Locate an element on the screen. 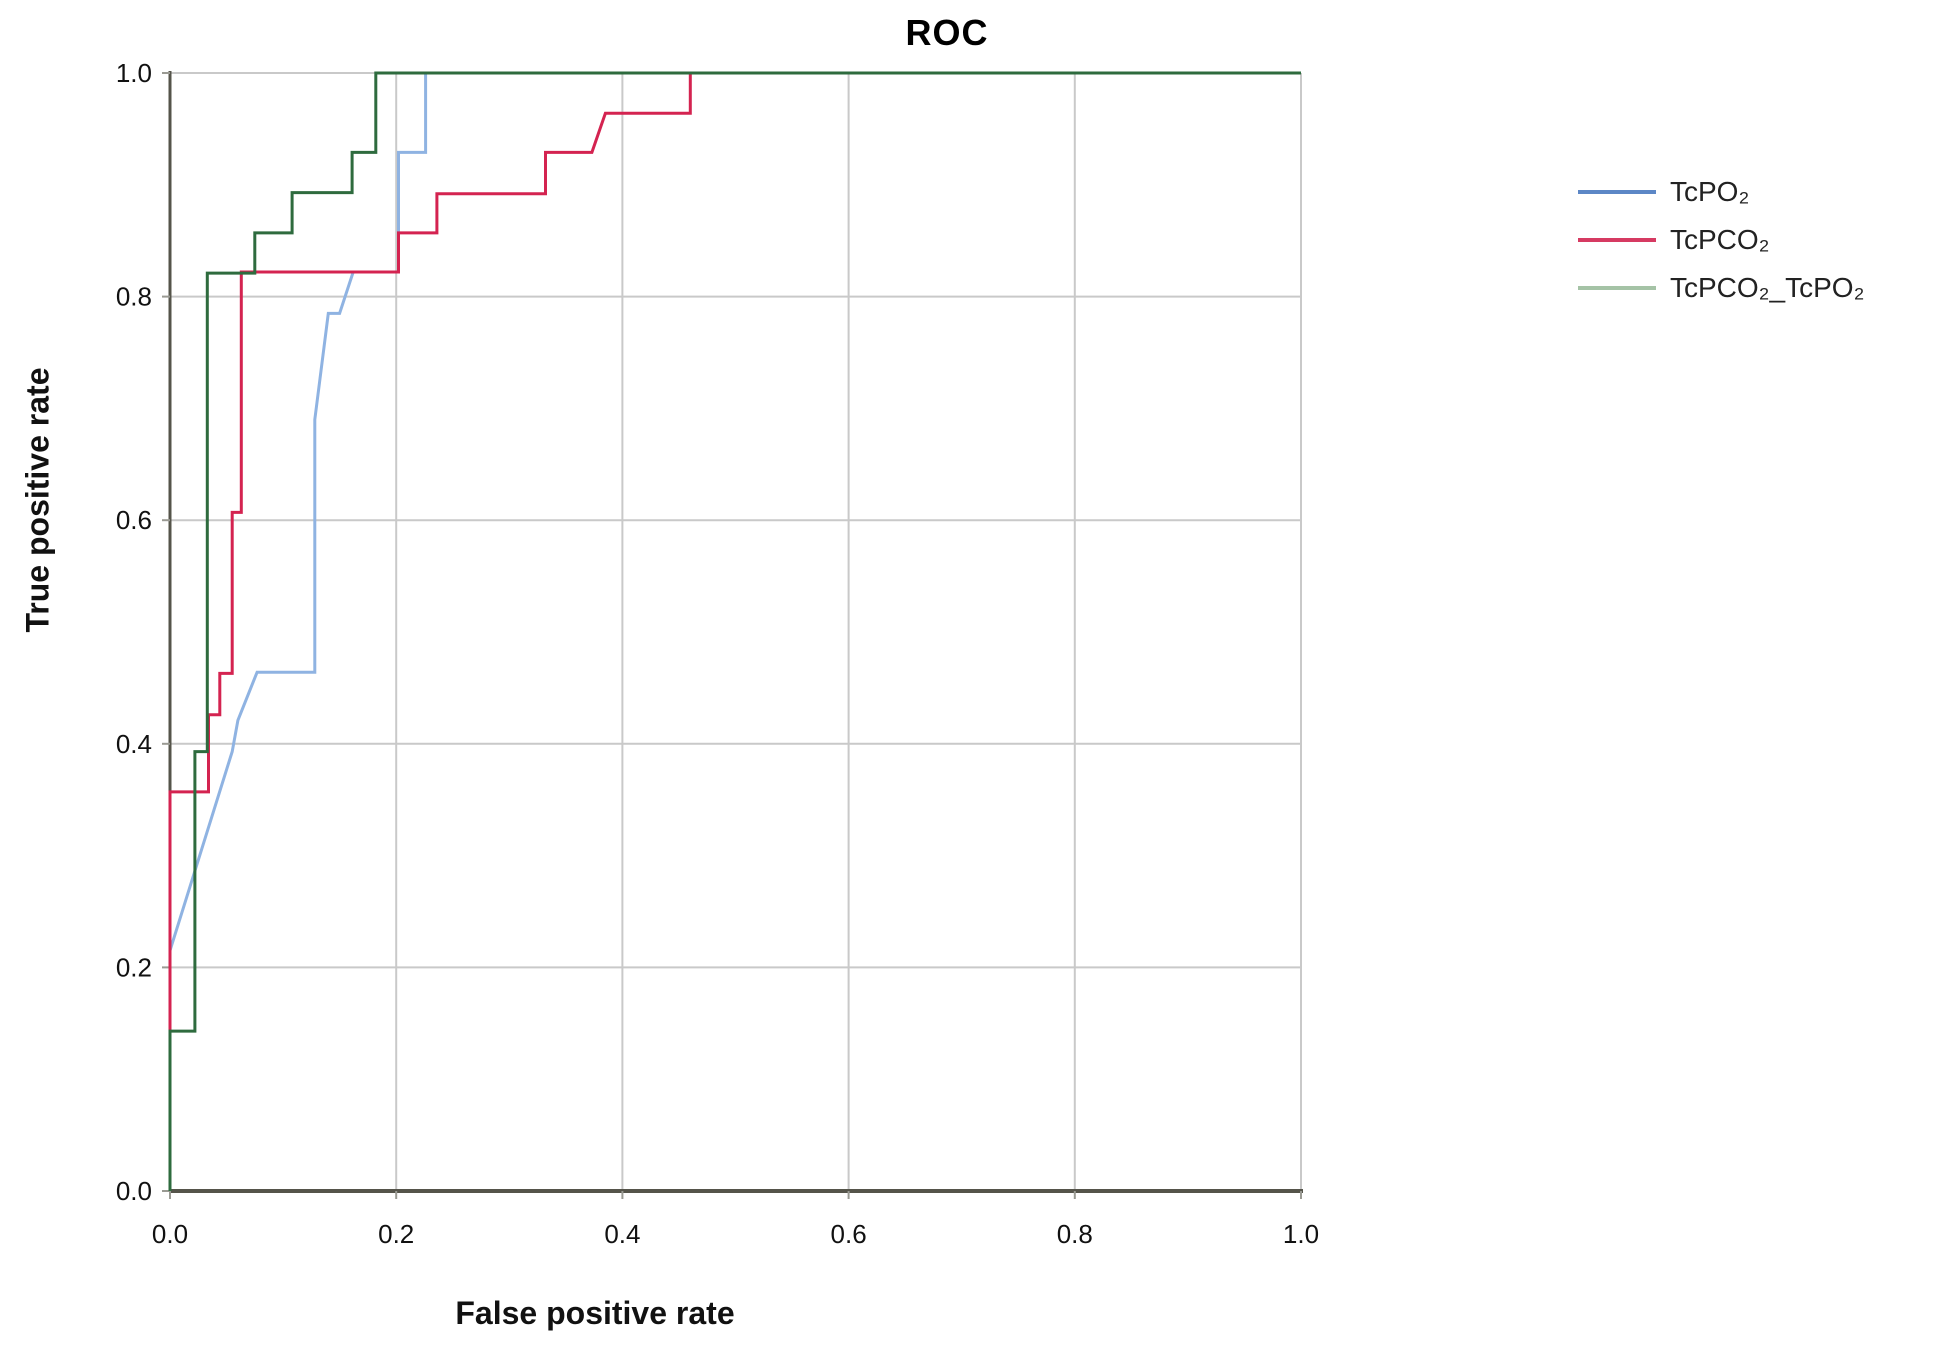  chart-title: ROC is located at coordinates (947, 32).